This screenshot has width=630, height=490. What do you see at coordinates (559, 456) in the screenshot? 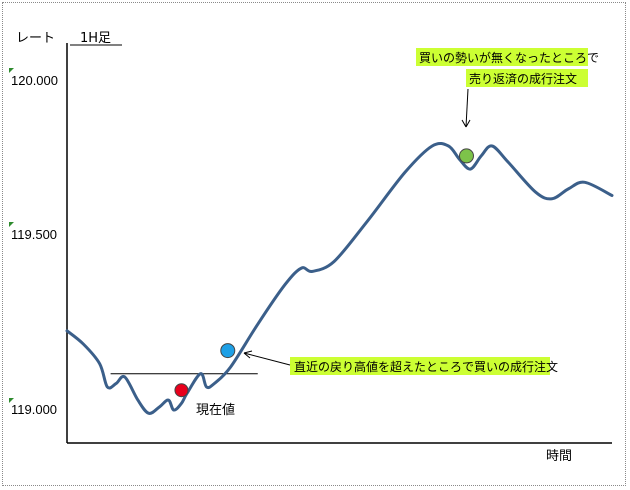
I see `x-axis-label: 時間` at bounding box center [559, 456].